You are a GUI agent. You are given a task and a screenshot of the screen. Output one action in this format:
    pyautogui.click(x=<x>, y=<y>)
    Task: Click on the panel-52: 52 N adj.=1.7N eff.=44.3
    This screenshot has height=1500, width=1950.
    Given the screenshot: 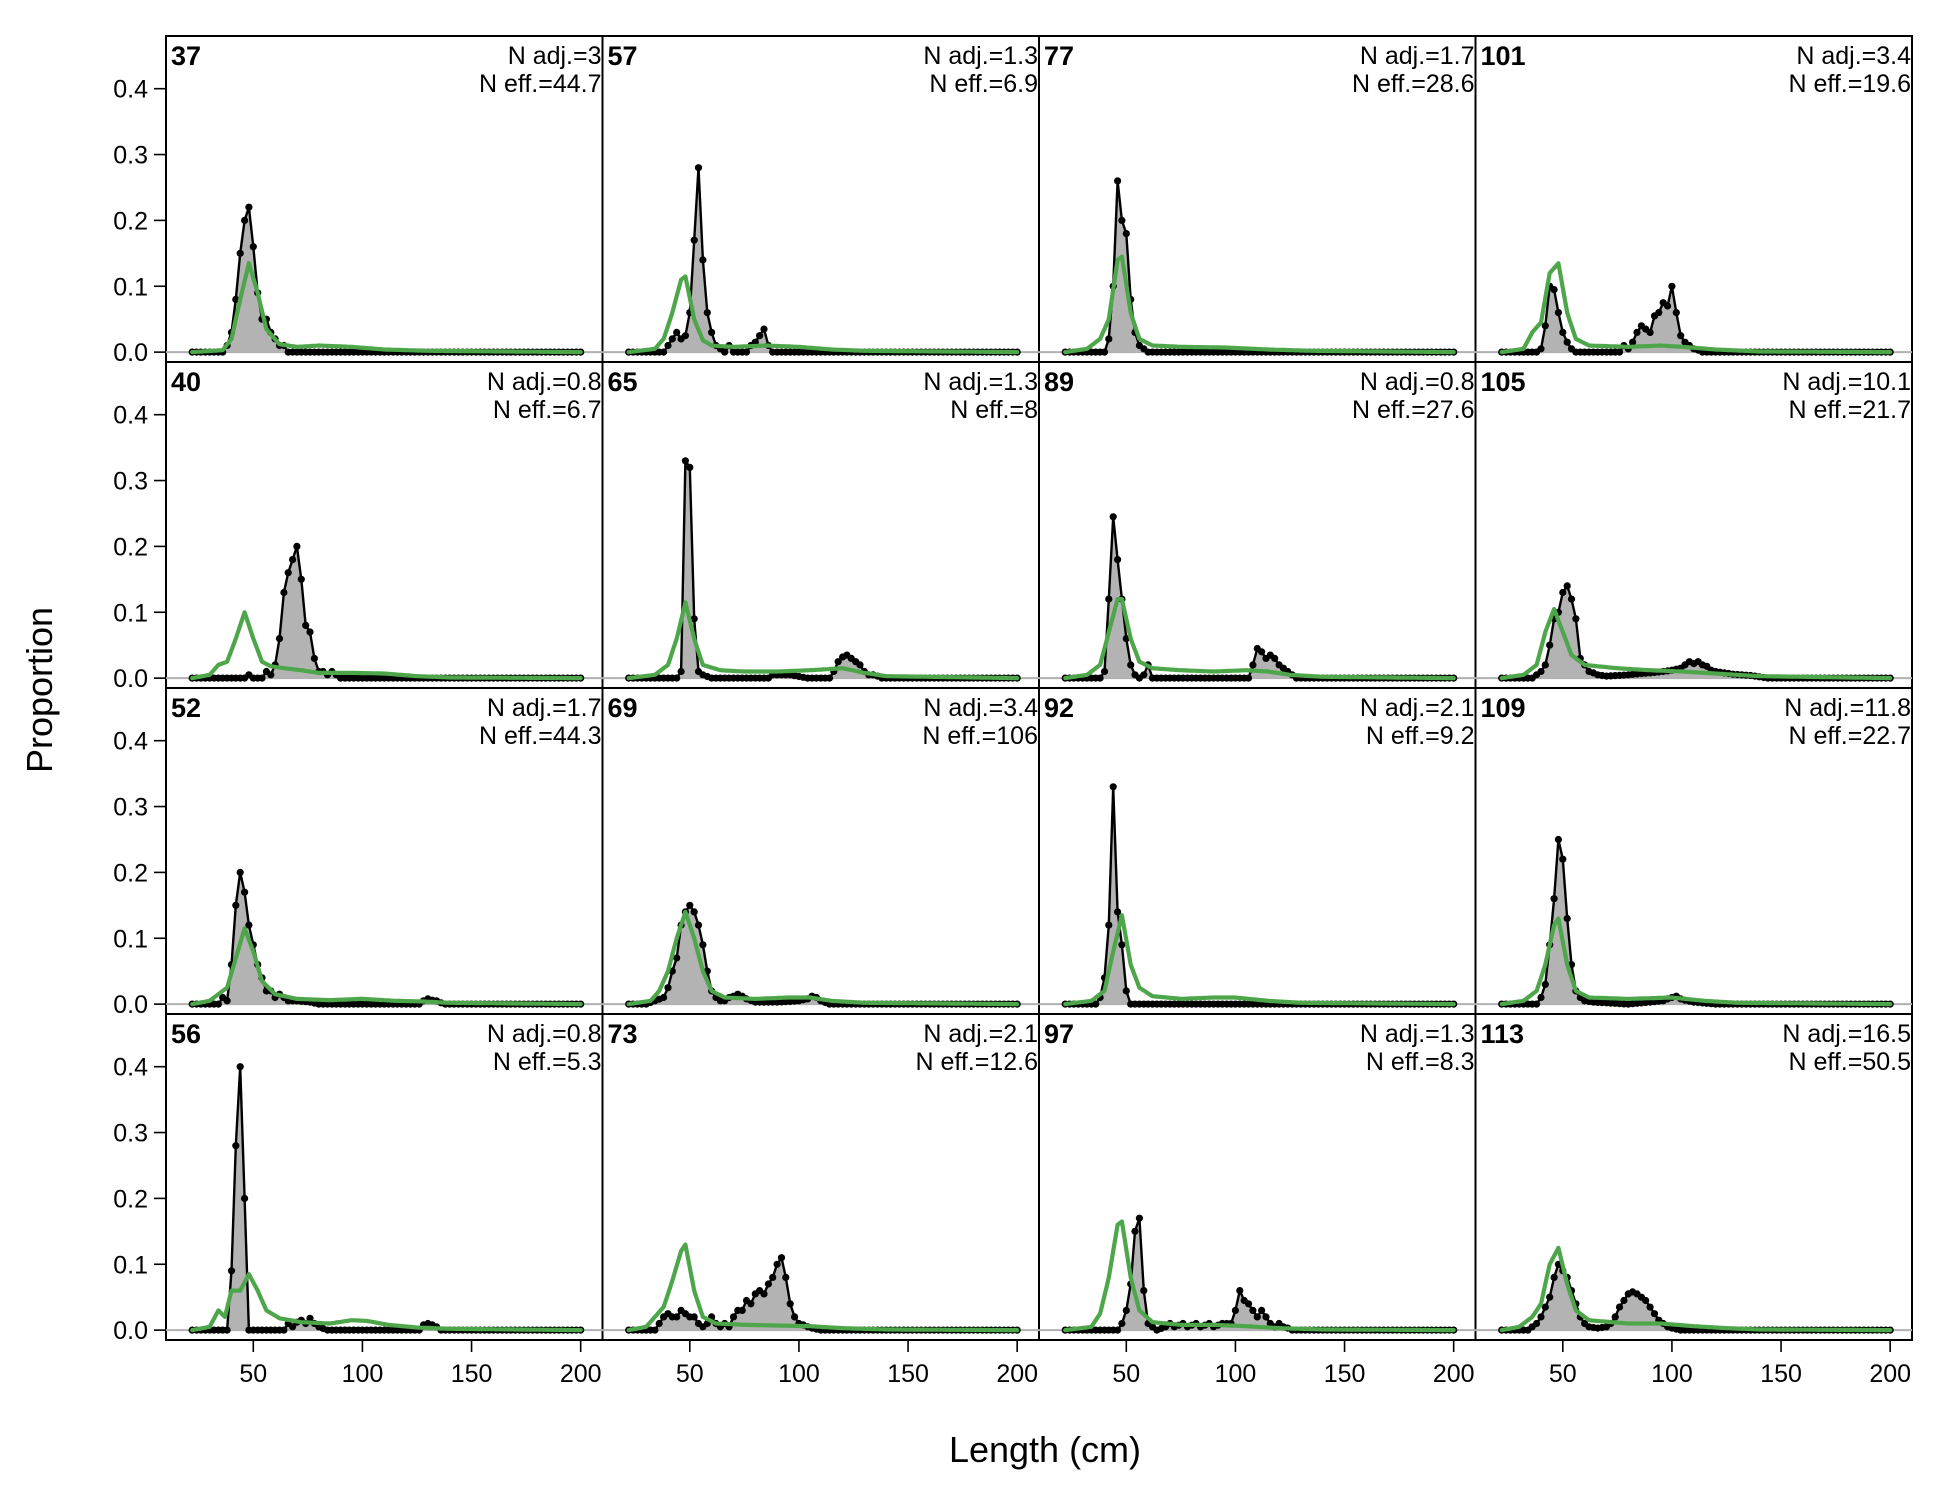 What is the action you would take?
    pyautogui.click(x=384, y=850)
    